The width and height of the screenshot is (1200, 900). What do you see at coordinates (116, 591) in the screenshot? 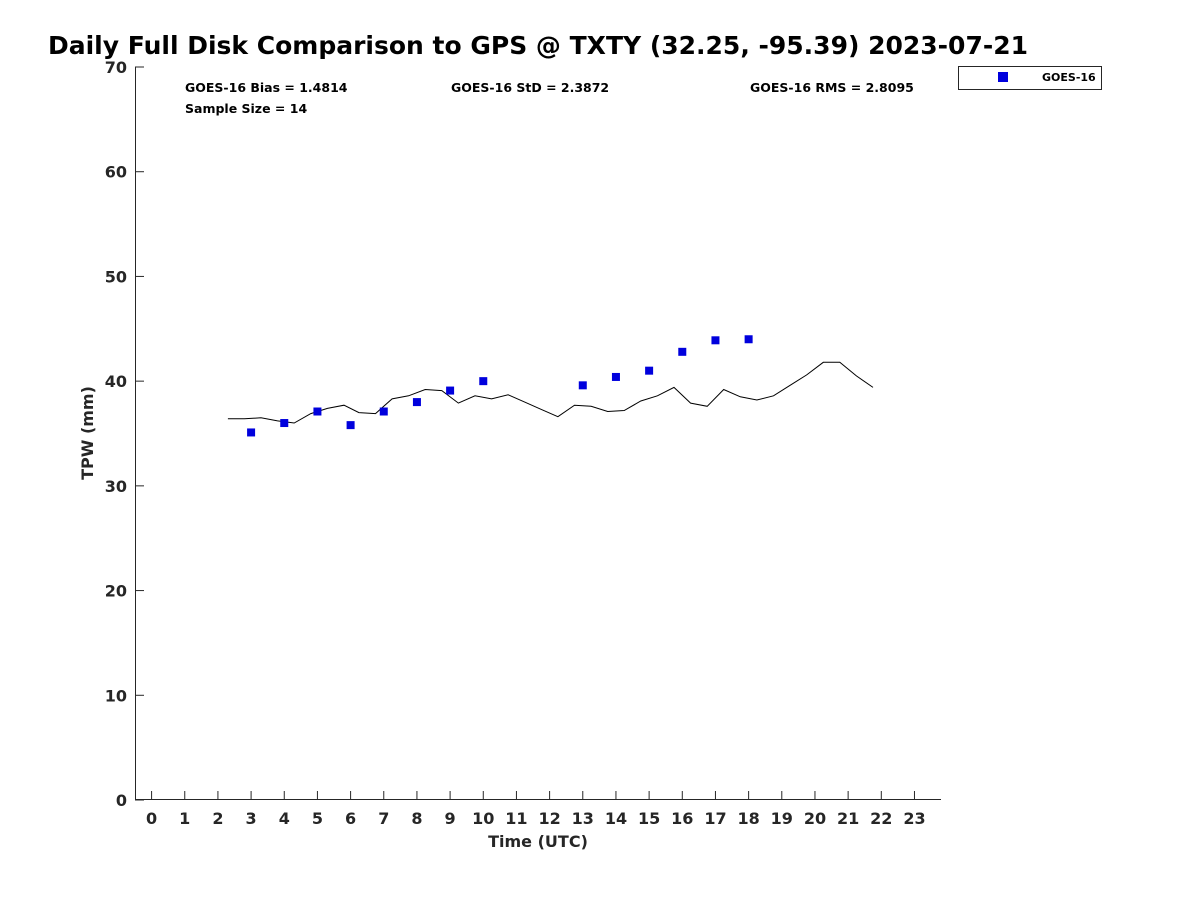
I see `y-tick-label: 20` at bounding box center [116, 591].